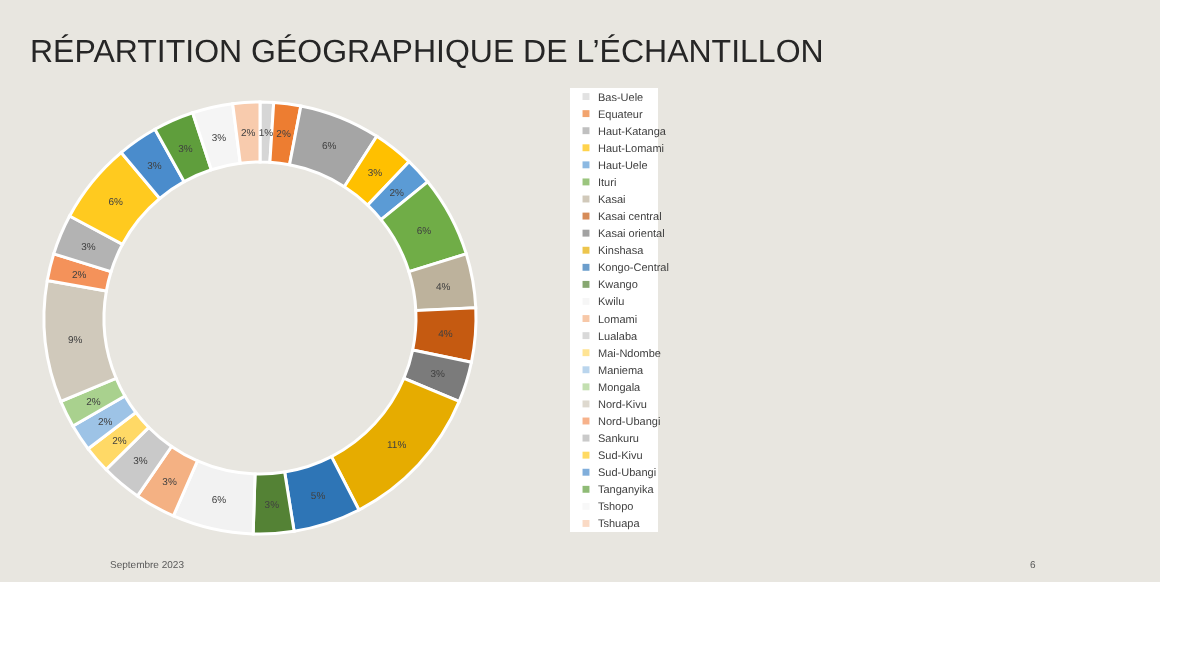  I want to click on chart-title: RÉPARTITION GÉOGRAPHIQUE DE L’ÉCHANTILLON, so click(427, 52).